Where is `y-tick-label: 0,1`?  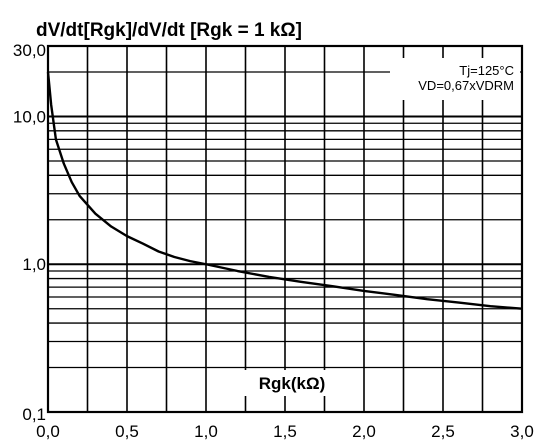
y-tick-label: 0,1 is located at coordinates (34, 414).